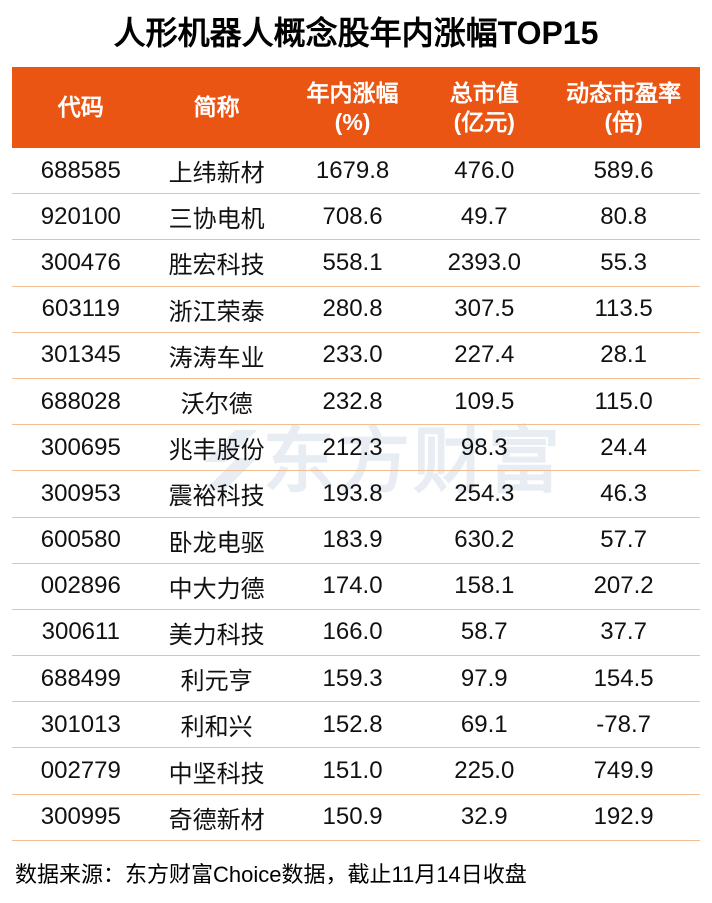 The height and width of the screenshot is (903, 712). I want to click on table-row: 300695 兆丰股份 212.3 98.3 24.4, so click(356, 448).